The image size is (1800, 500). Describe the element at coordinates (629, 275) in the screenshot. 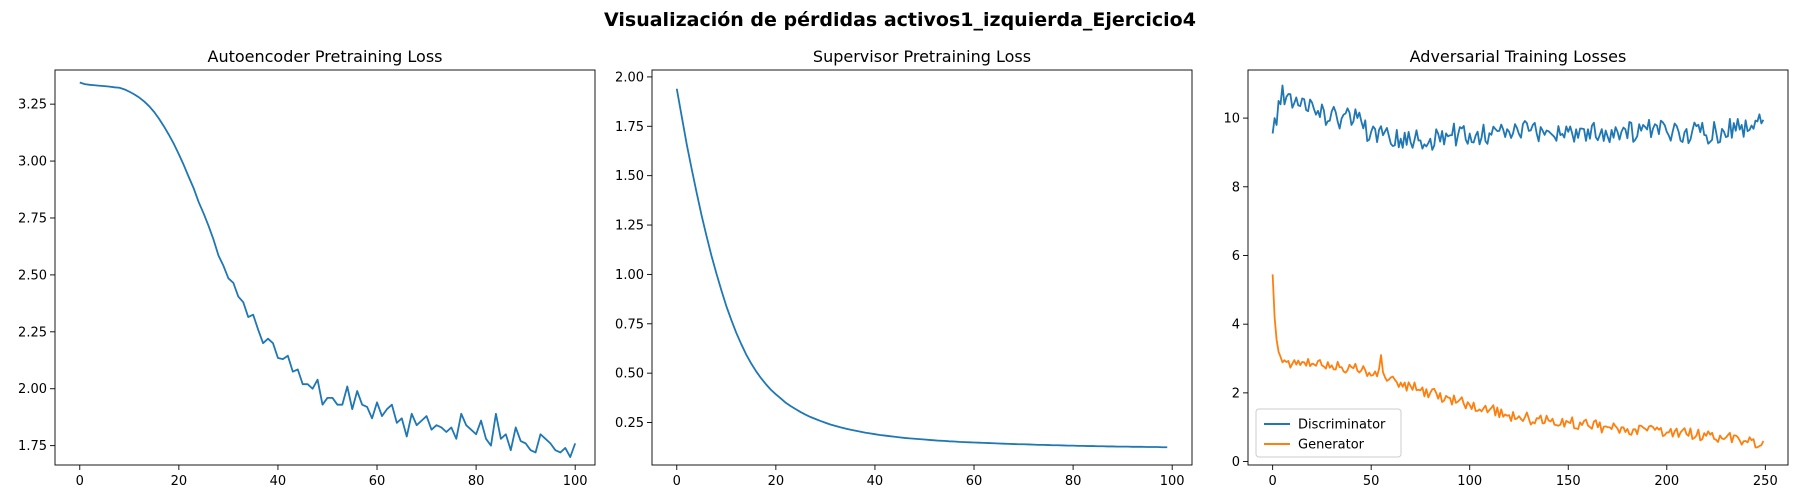

I see `y-tick-label: 1.00` at that location.